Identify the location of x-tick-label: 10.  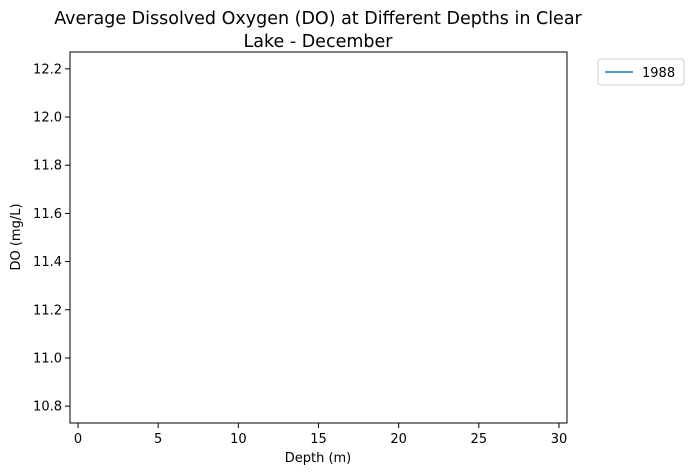
(238, 439).